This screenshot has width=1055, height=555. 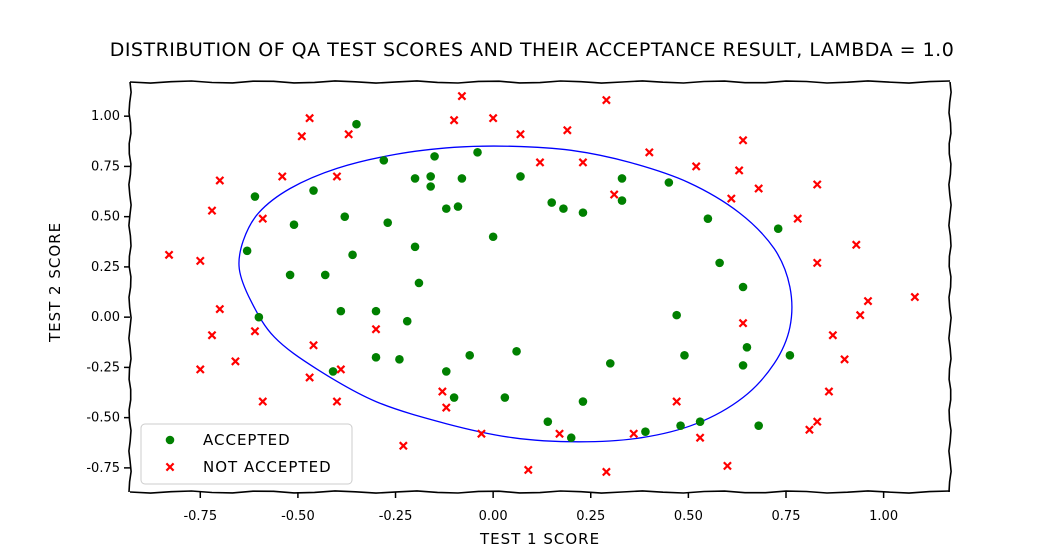 What do you see at coordinates (493, 516) in the screenshot?
I see `x-tick-label: 0.00` at bounding box center [493, 516].